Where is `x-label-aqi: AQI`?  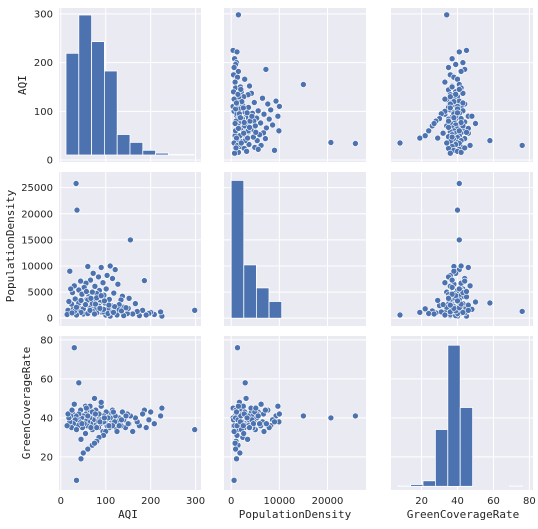
x-label-aqi: AQI is located at coordinates (128, 514).